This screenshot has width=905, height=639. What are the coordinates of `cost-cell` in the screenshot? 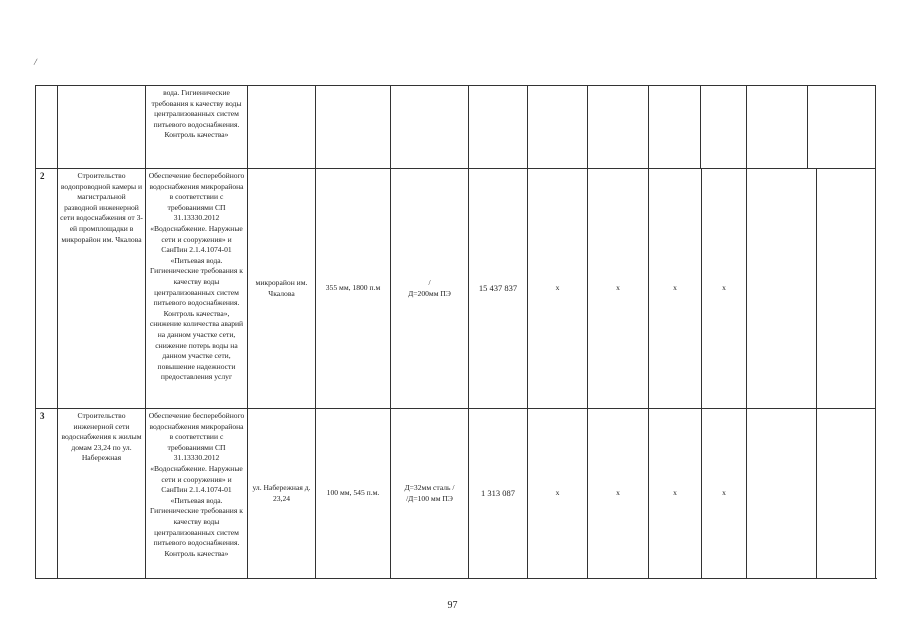 It's located at (497, 126).